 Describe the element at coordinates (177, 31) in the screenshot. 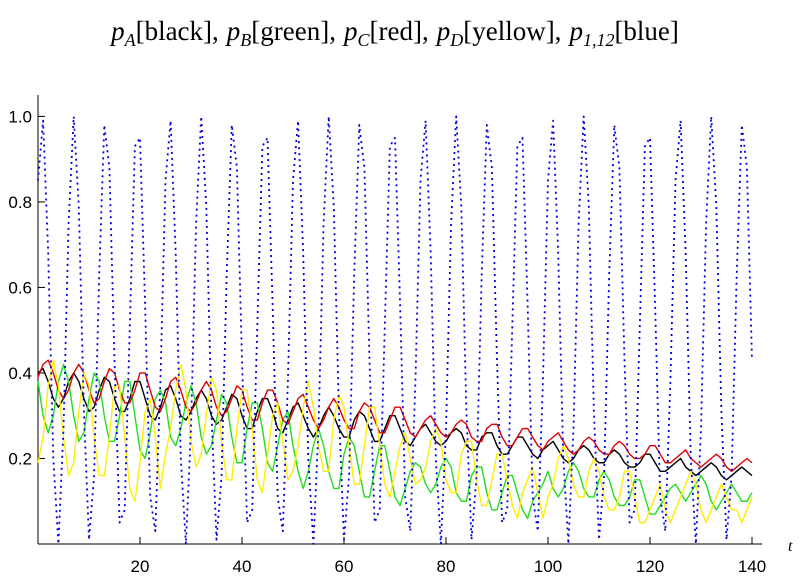

I see `title-text: [black],` at that location.